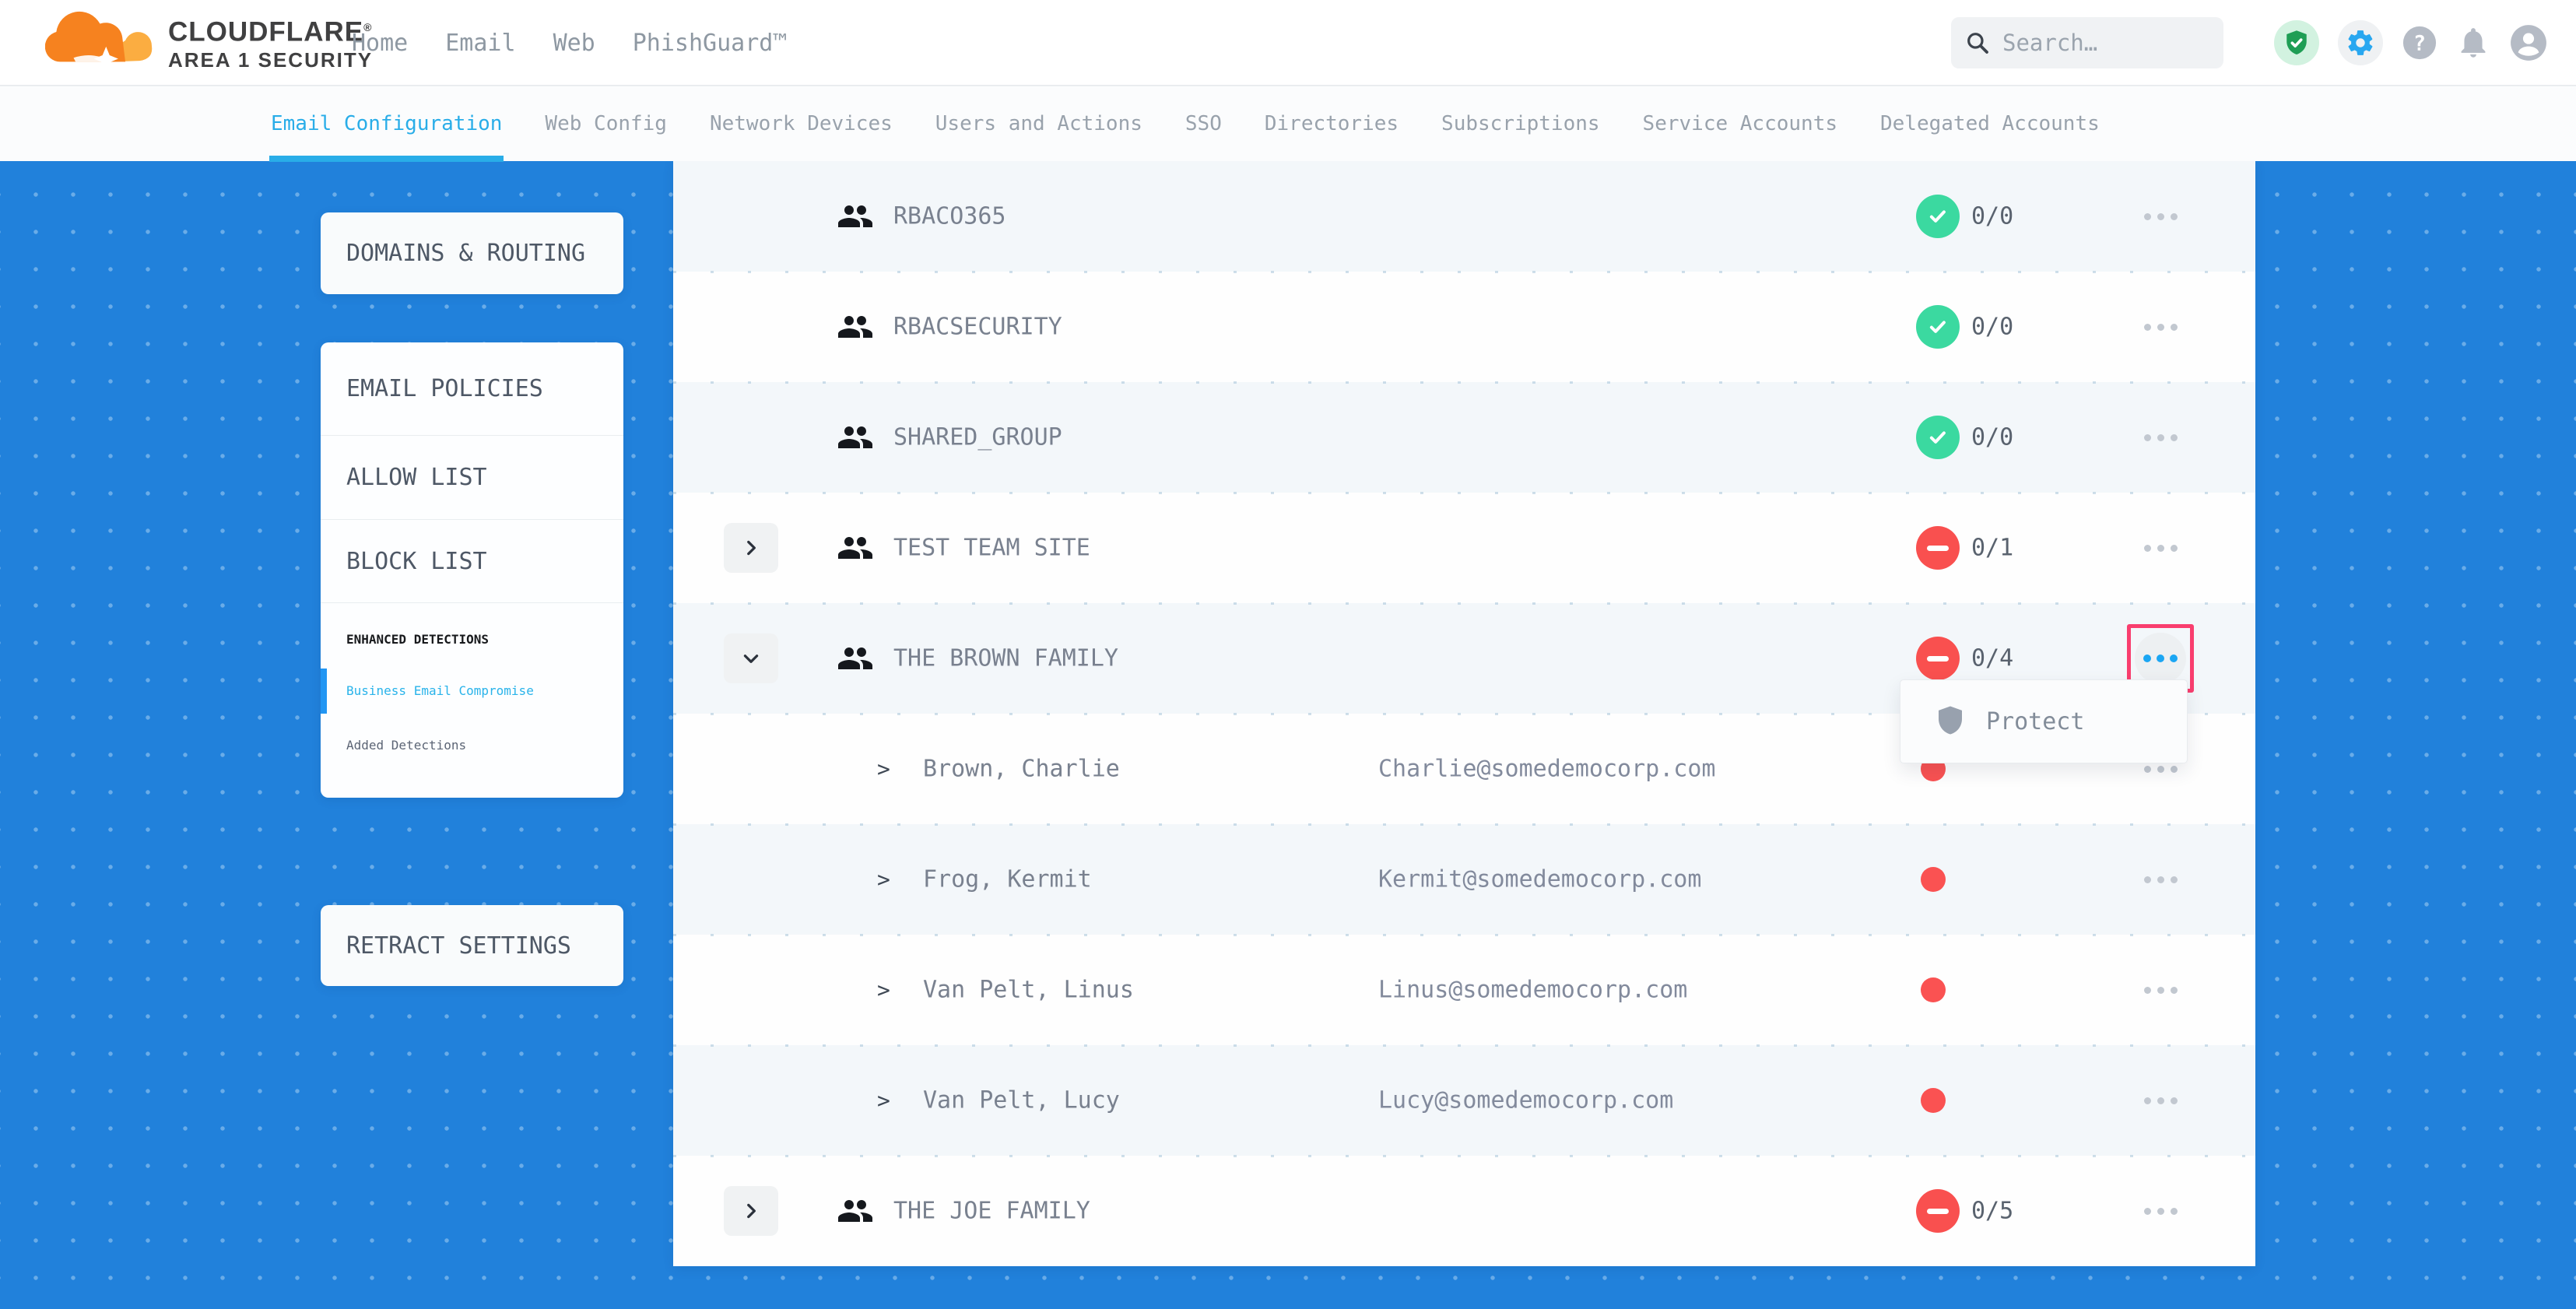 The height and width of the screenshot is (1309, 2576). I want to click on table-row: RBACSECURITY 0/0, so click(1464, 326).